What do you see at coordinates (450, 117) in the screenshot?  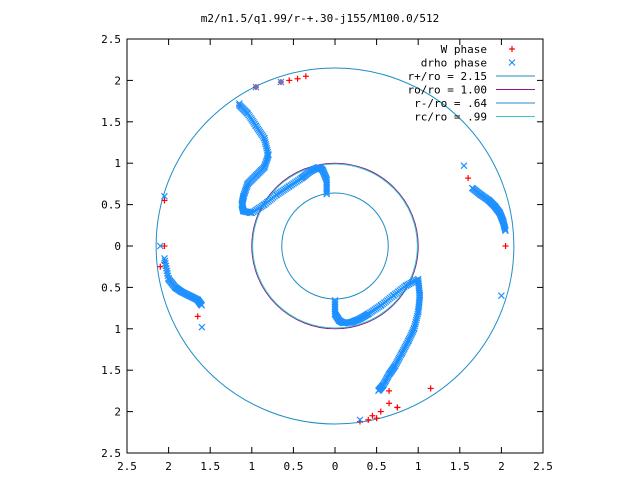 I see `legend-label-5: rc/ro = .99` at bounding box center [450, 117].